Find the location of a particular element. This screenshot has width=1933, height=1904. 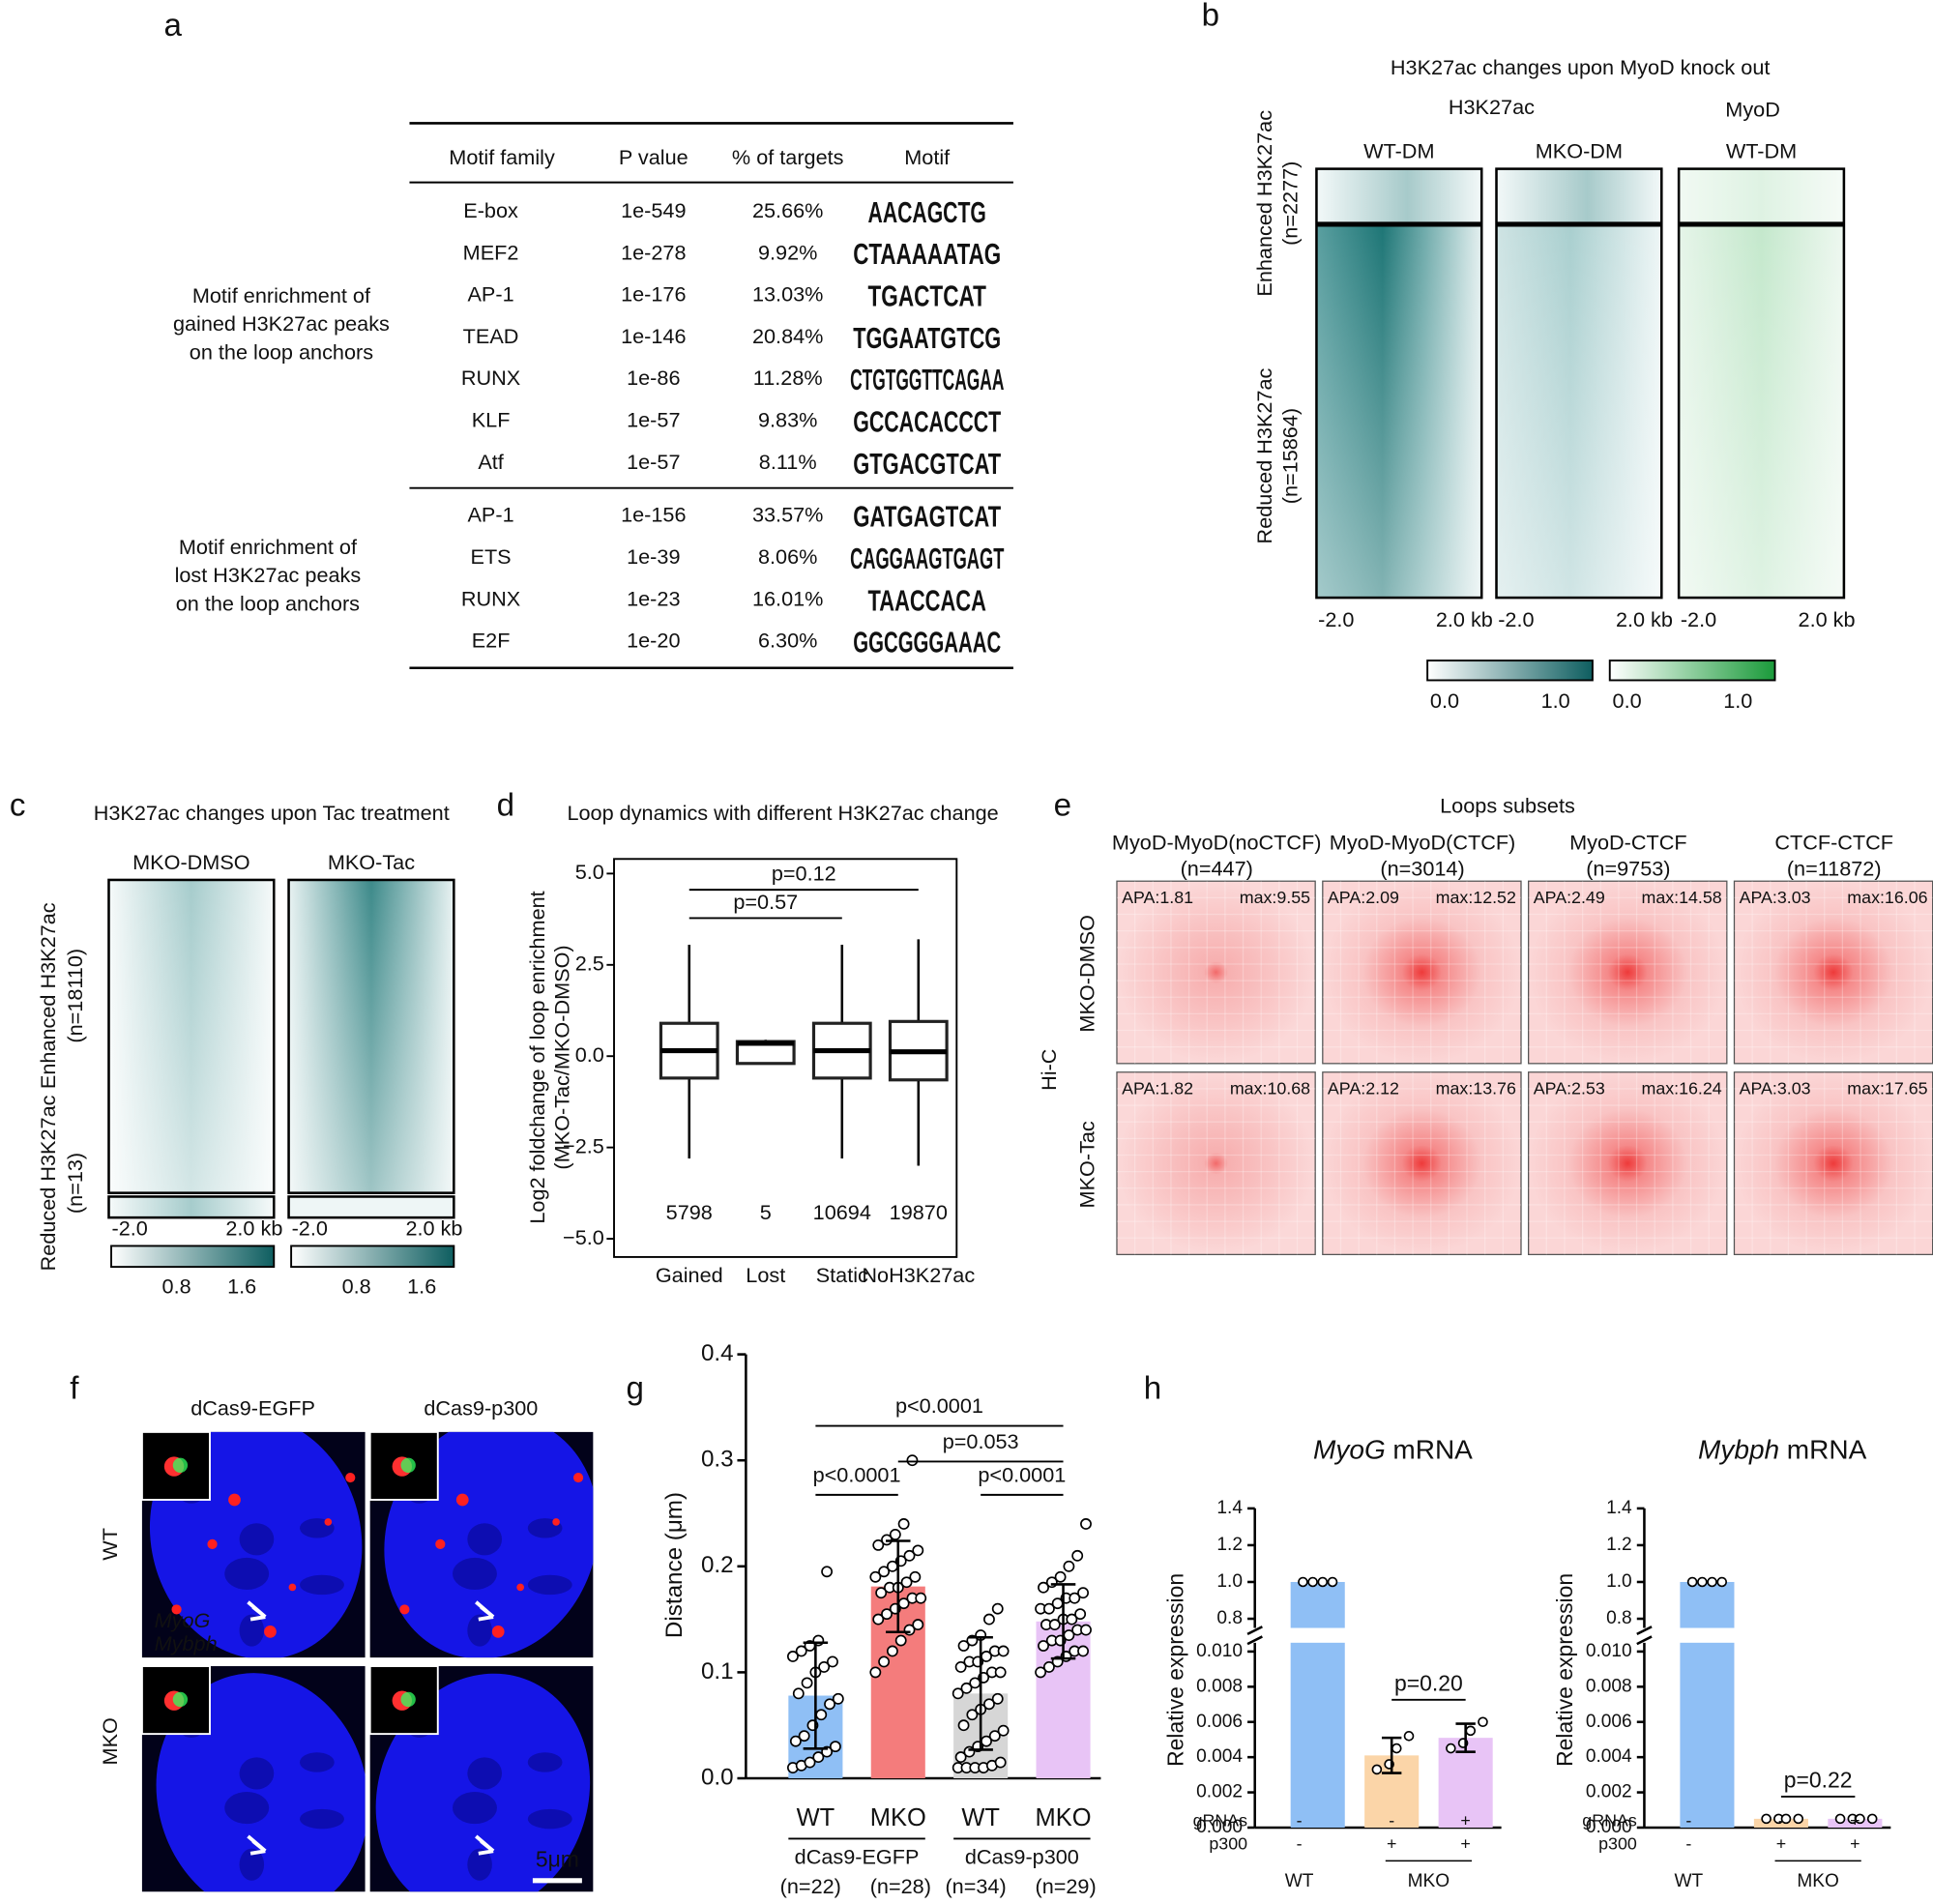

colorbar-label: 0.0 is located at coordinates (1444, 701).